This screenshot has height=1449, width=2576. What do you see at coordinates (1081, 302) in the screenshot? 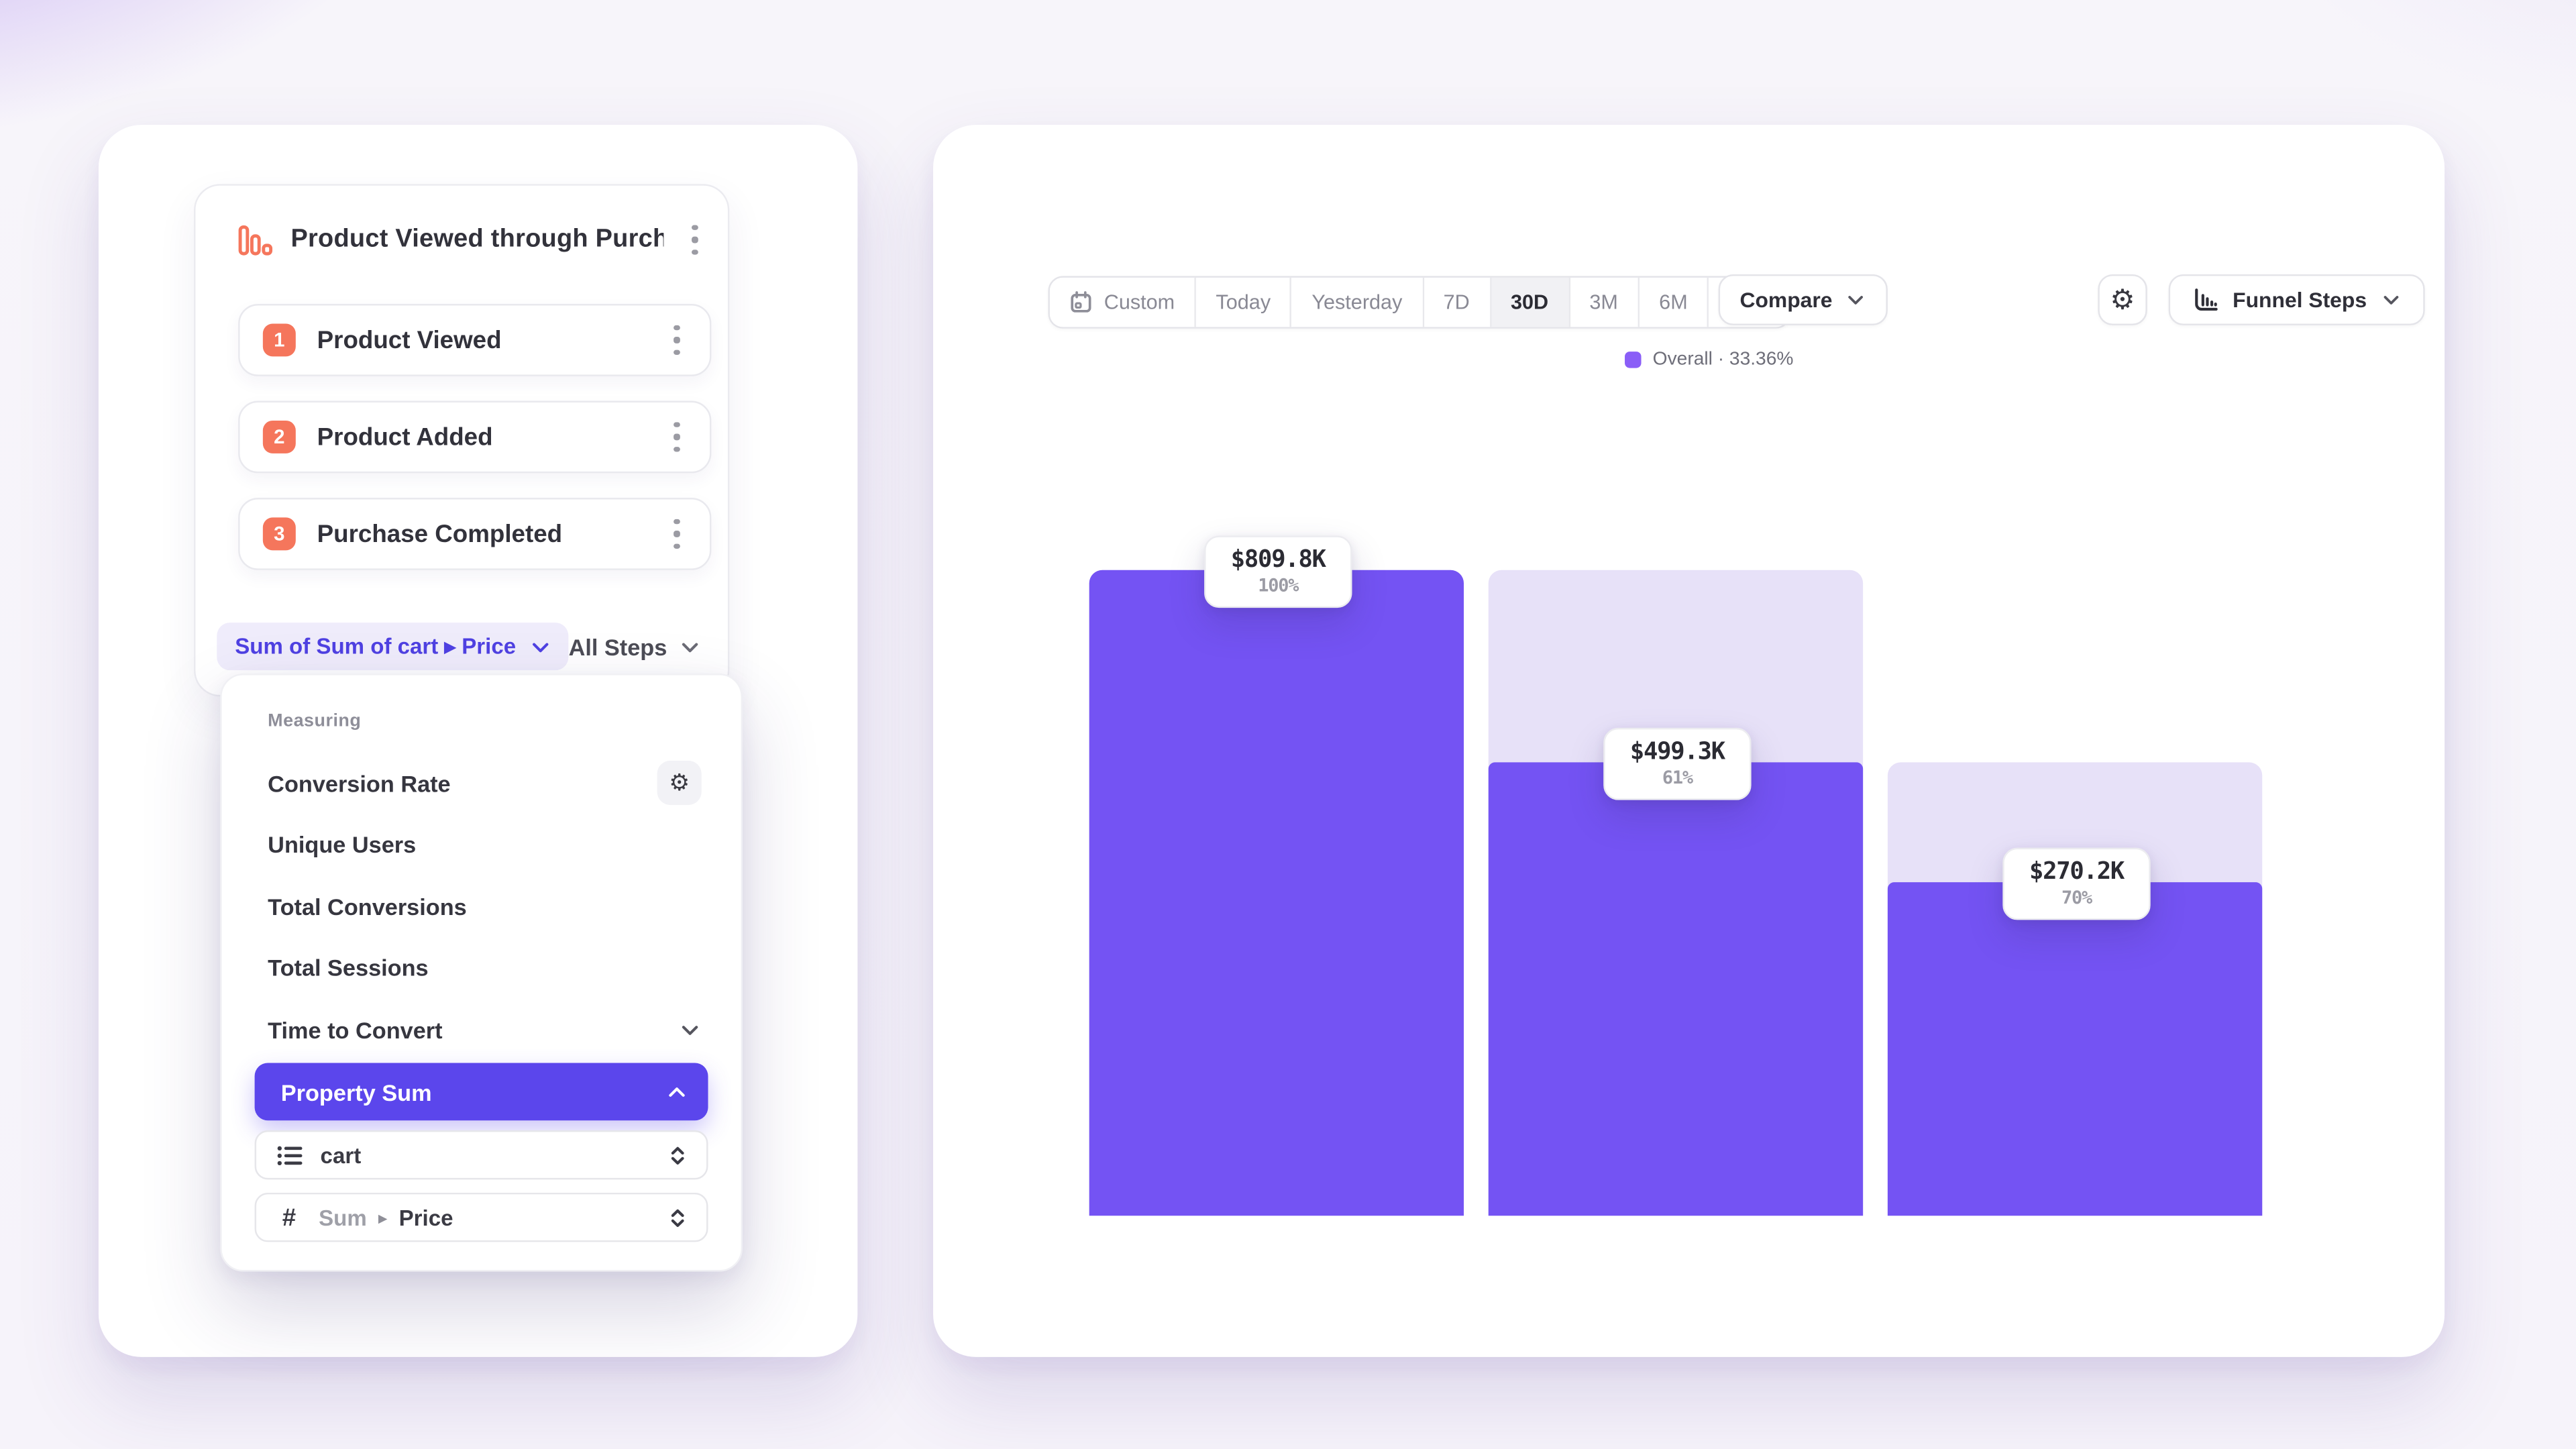
I see `calendar-icon` at bounding box center [1081, 302].